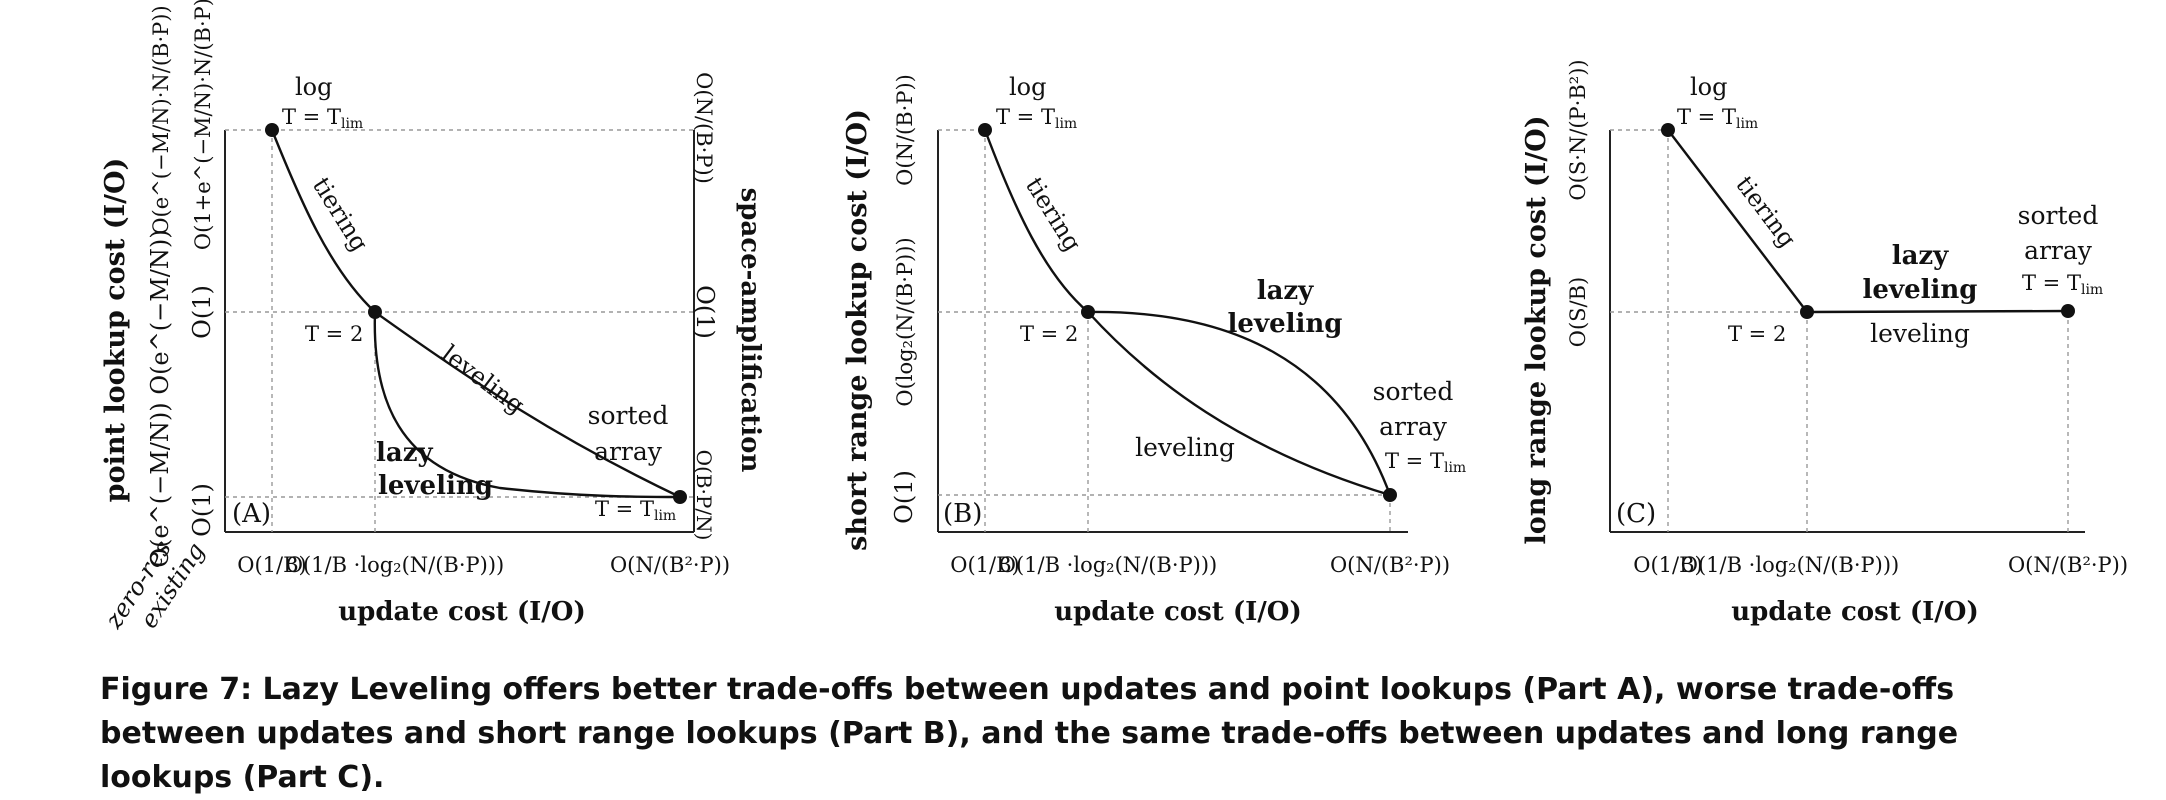 This screenshot has height=800, width=2166. I want to click on label-t-lim-right-sub: lim, so click(2092, 290).